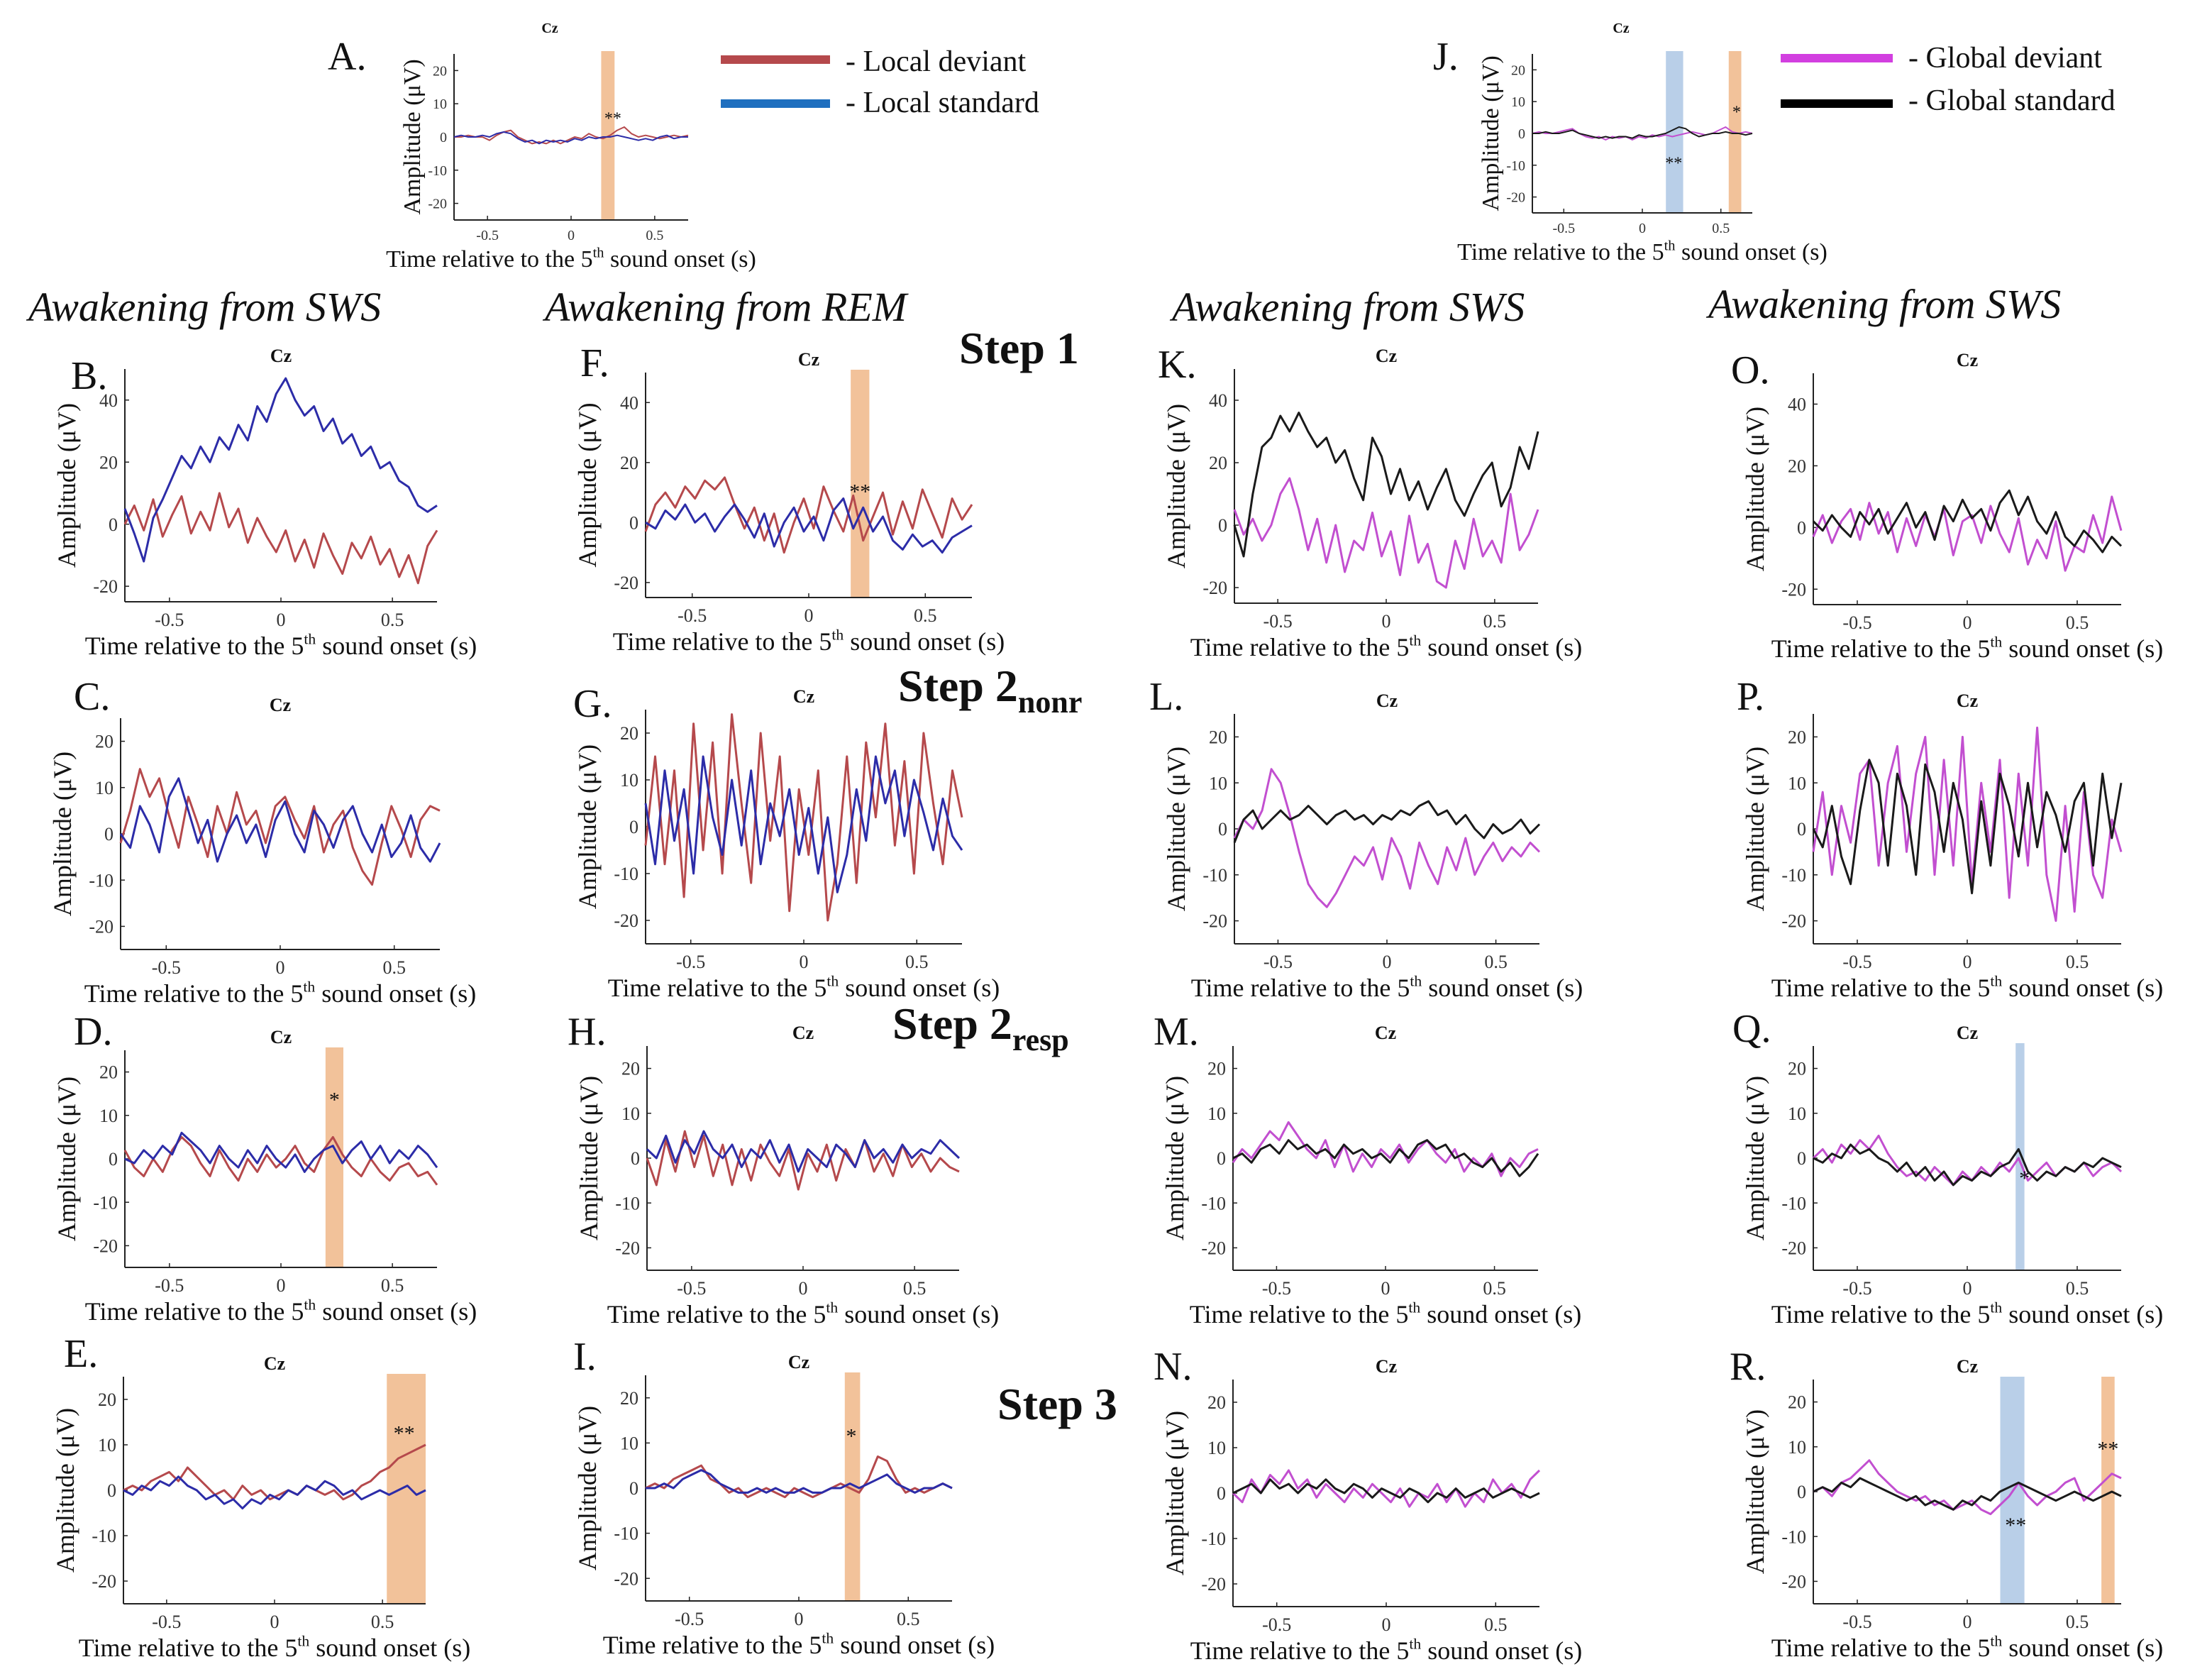 This screenshot has height=1679, width=2212. Describe the element at coordinates (113, 1159) in the screenshot. I see `ytick-label-d: 0` at that location.